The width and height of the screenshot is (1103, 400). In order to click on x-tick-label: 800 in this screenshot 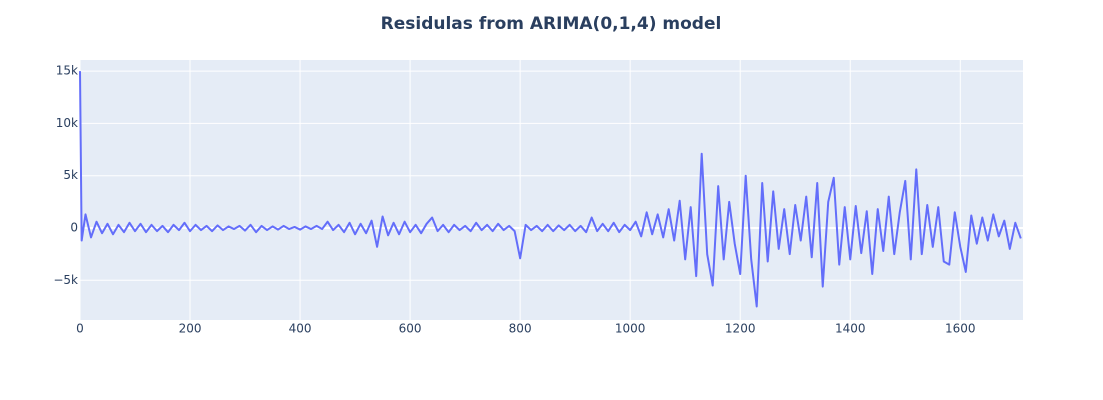, I will do `click(520, 329)`.